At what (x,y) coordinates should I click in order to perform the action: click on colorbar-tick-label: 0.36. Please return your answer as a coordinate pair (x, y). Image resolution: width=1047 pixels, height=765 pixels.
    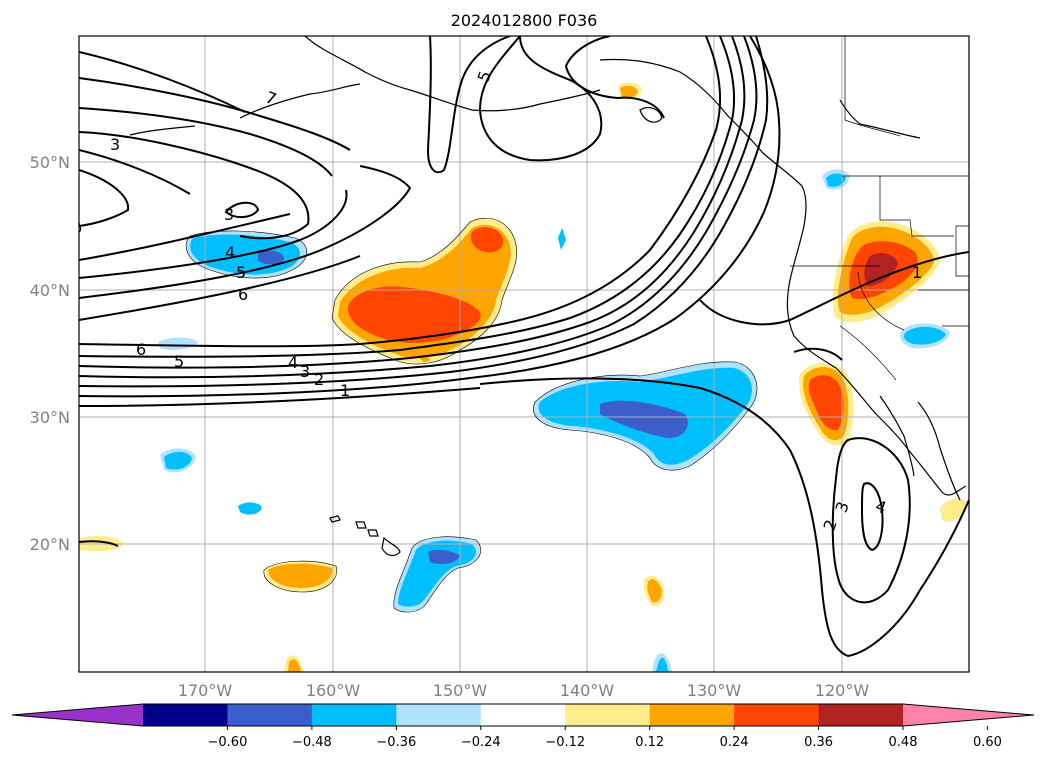
    Looking at the image, I should click on (818, 742).